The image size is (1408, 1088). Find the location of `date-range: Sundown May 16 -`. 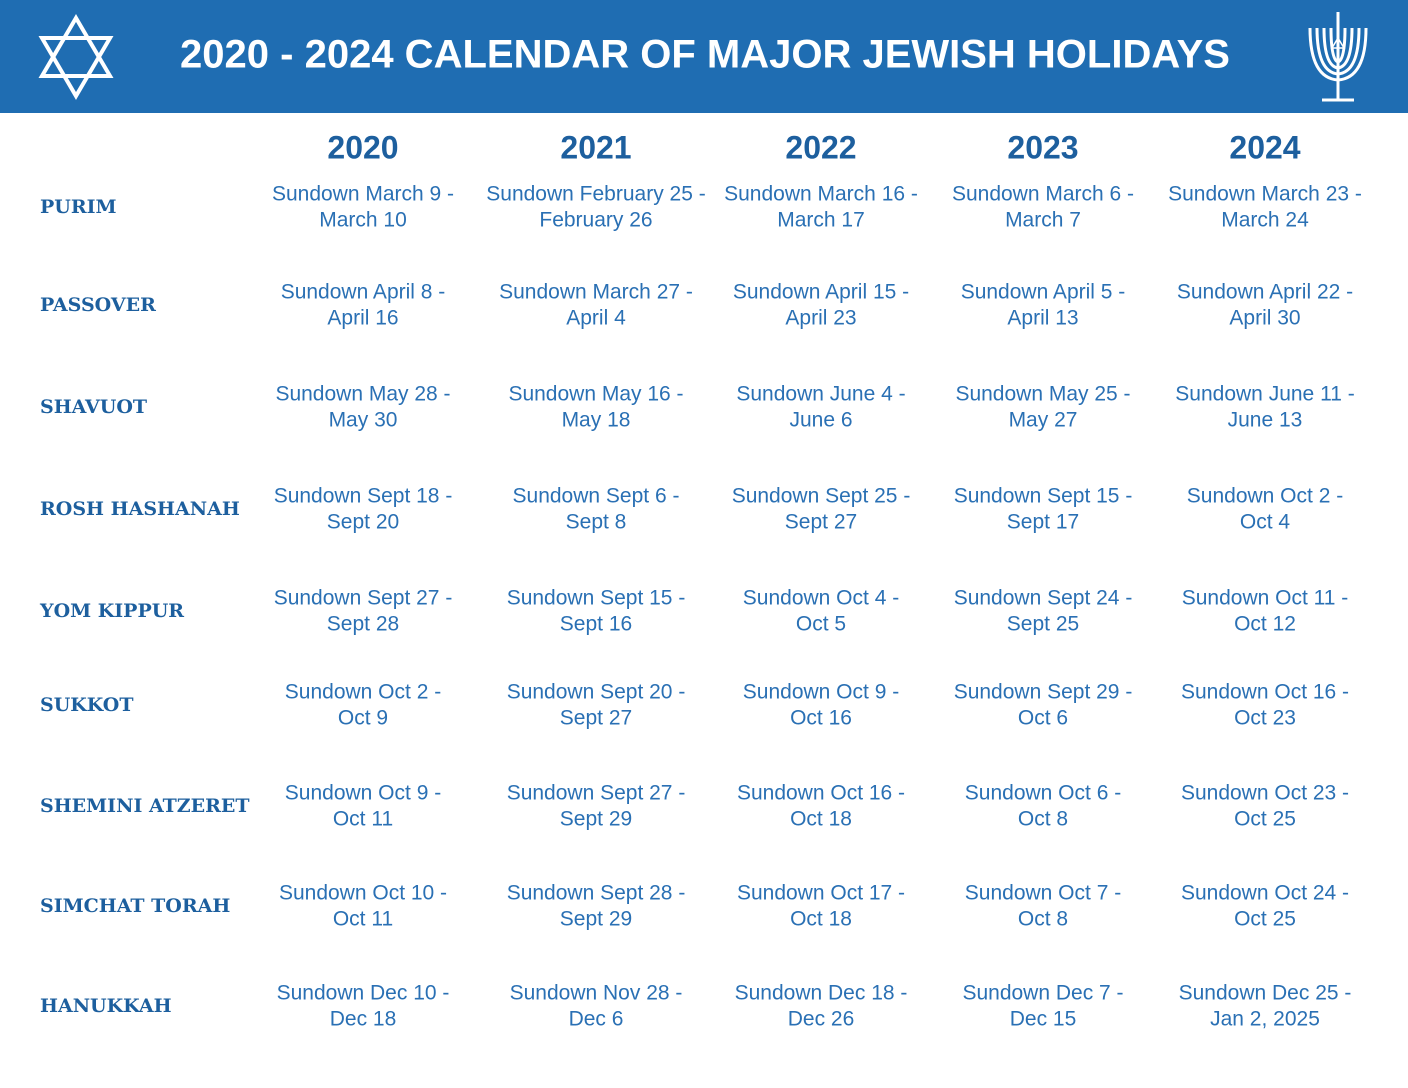

date-range: Sundown May 16 - is located at coordinates (595, 394).